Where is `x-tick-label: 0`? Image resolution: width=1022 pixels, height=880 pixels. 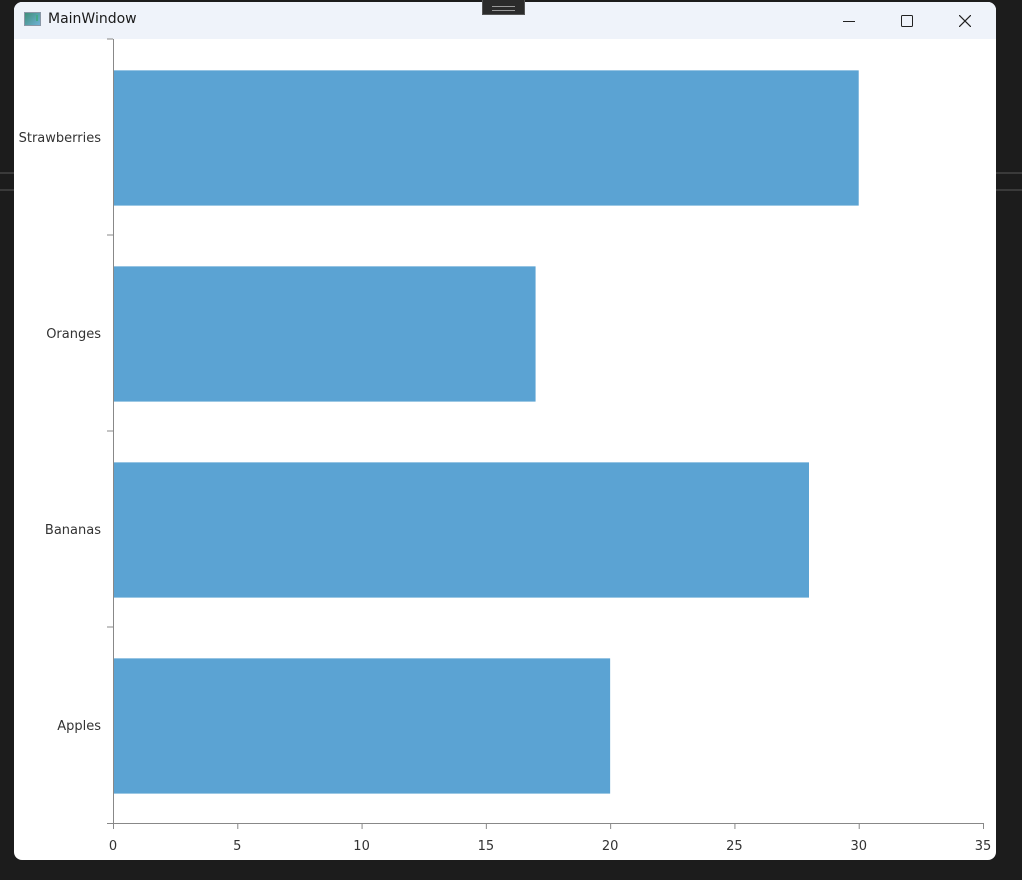 x-tick-label: 0 is located at coordinates (113, 846).